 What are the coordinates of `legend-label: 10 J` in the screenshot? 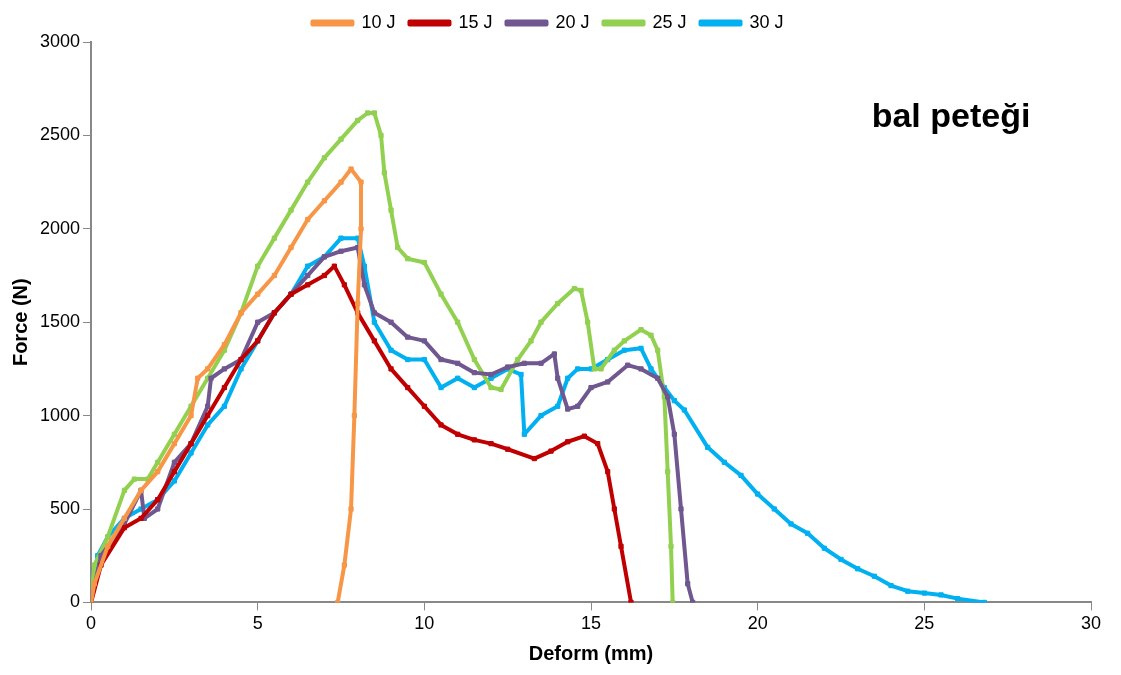 It's located at (378, 21).